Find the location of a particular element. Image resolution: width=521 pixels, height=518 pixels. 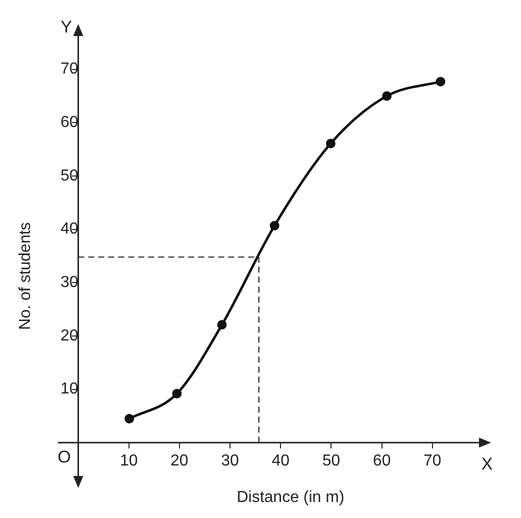

y-tick-label: 70 is located at coordinates (69, 69).